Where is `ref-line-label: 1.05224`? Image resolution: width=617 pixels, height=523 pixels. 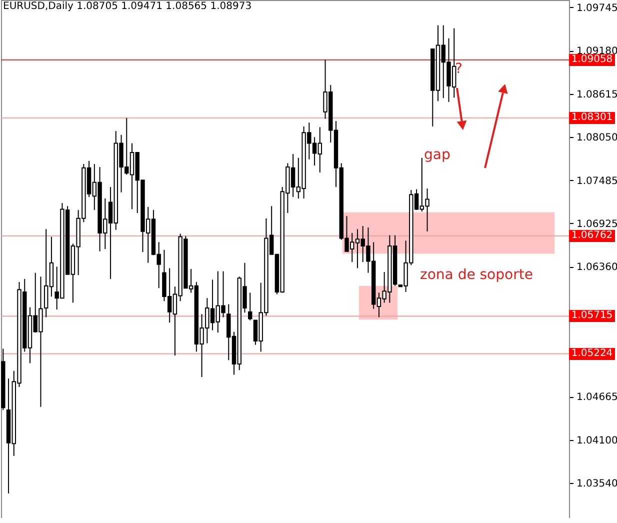
ref-line-label: 1.05224 is located at coordinates (592, 354).